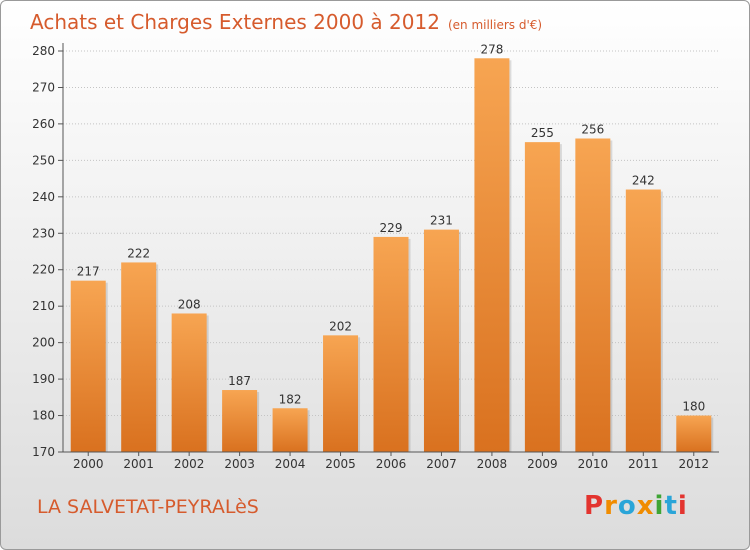 This screenshot has width=750, height=550. I want to click on bar-value-label: 182, so click(290, 399).